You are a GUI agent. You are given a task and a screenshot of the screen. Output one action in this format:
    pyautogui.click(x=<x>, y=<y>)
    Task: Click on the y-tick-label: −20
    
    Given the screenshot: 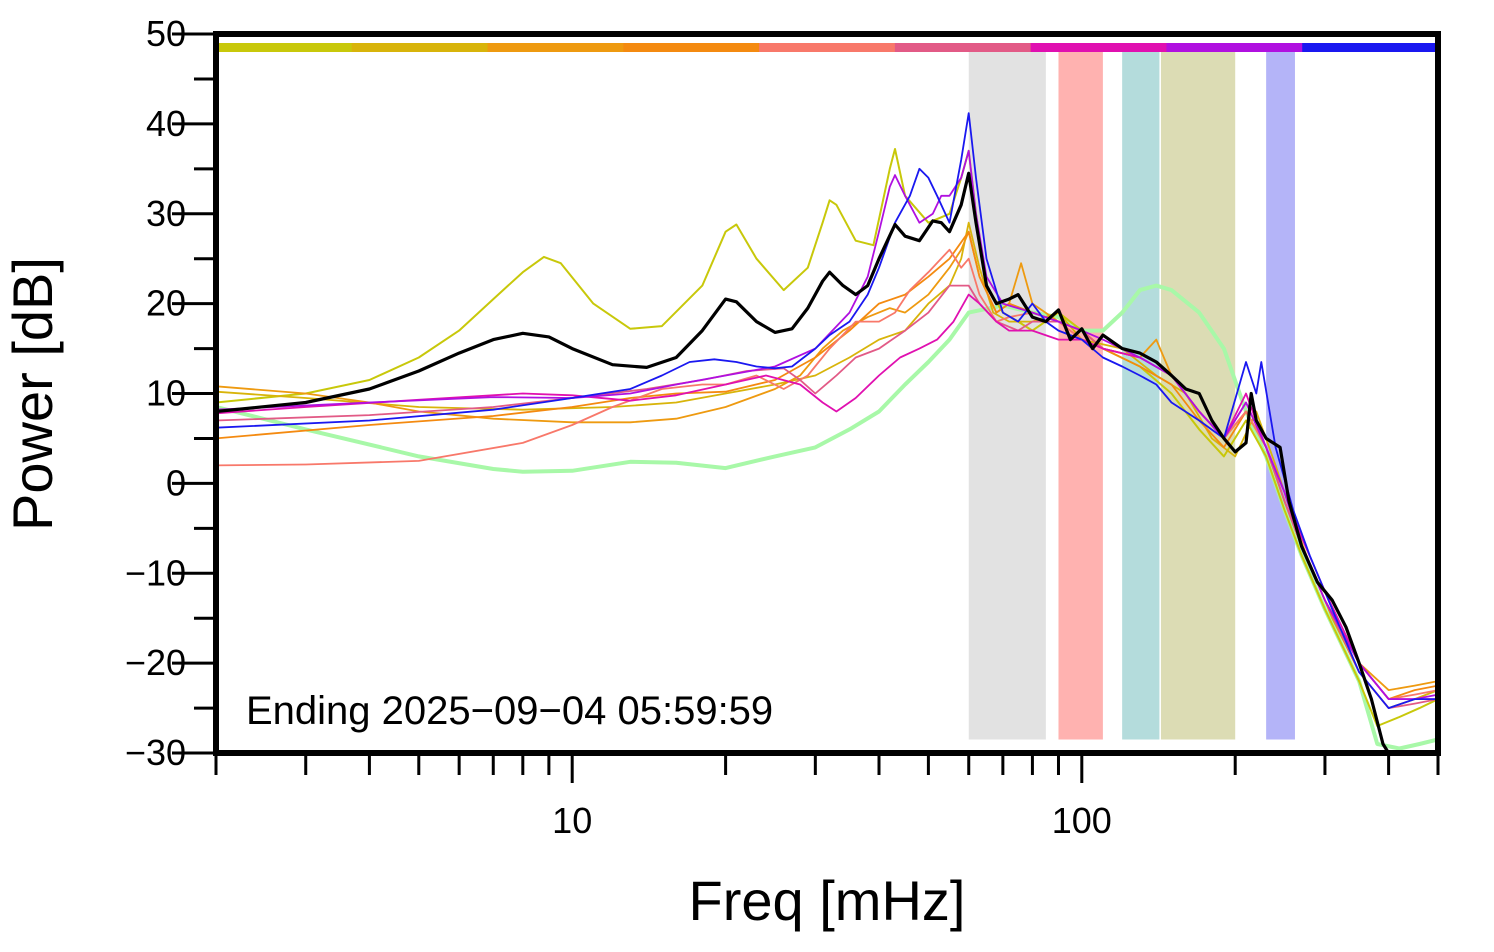 What is the action you would take?
    pyautogui.click(x=155, y=662)
    